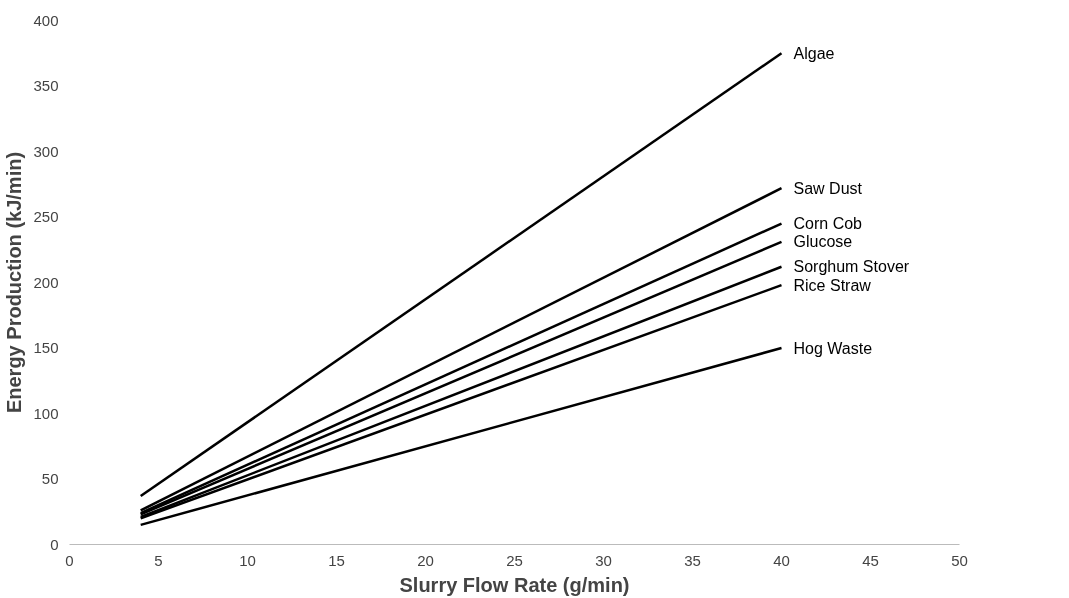 The height and width of the screenshot is (598, 1069). What do you see at coordinates (692, 560) in the screenshot?
I see `x-tick-label: 35` at bounding box center [692, 560].